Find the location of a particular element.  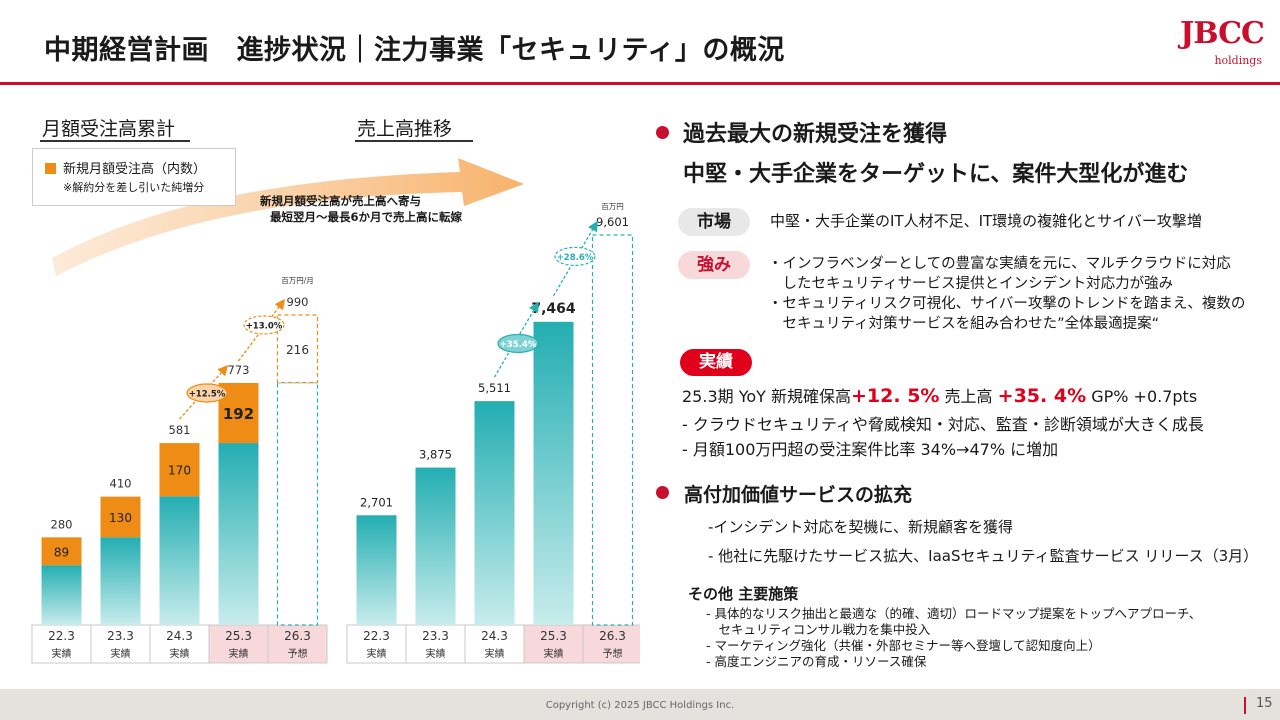

growth-badge-label: +13.0% is located at coordinates (264, 326).